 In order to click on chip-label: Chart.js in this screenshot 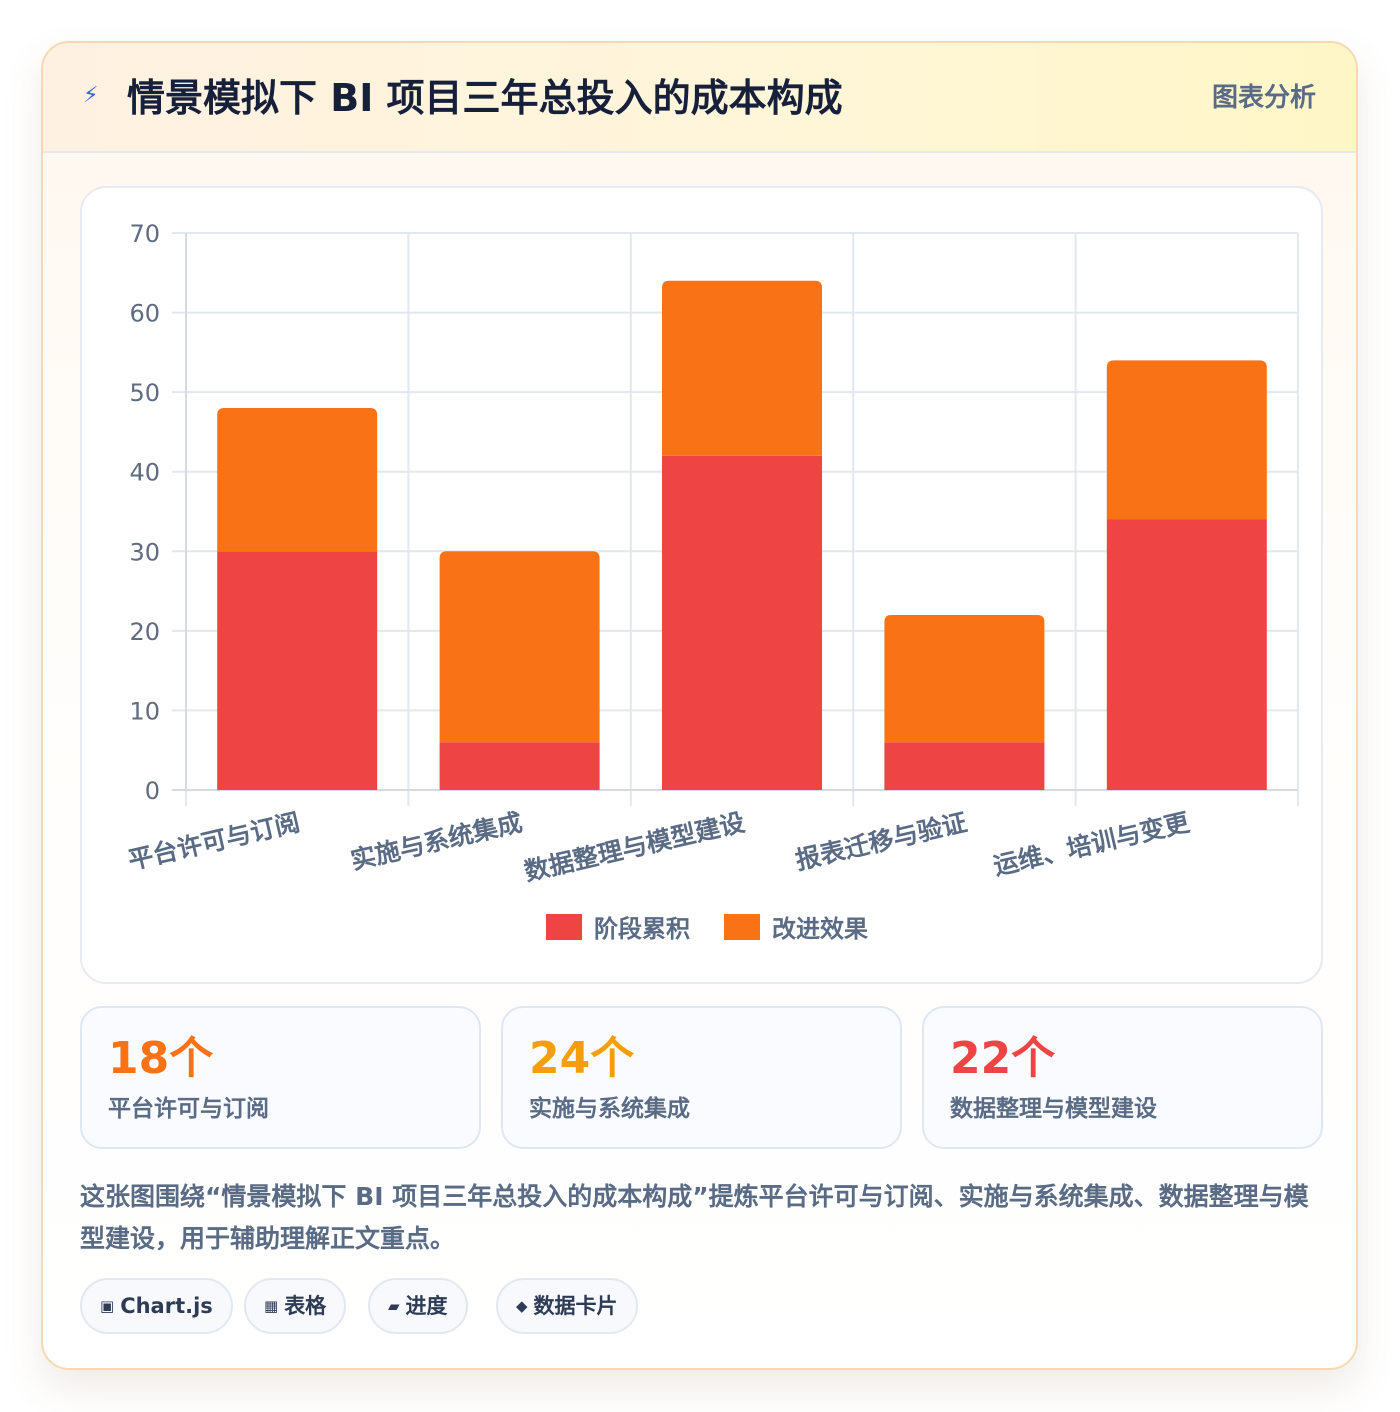, I will do `click(166, 1306)`.